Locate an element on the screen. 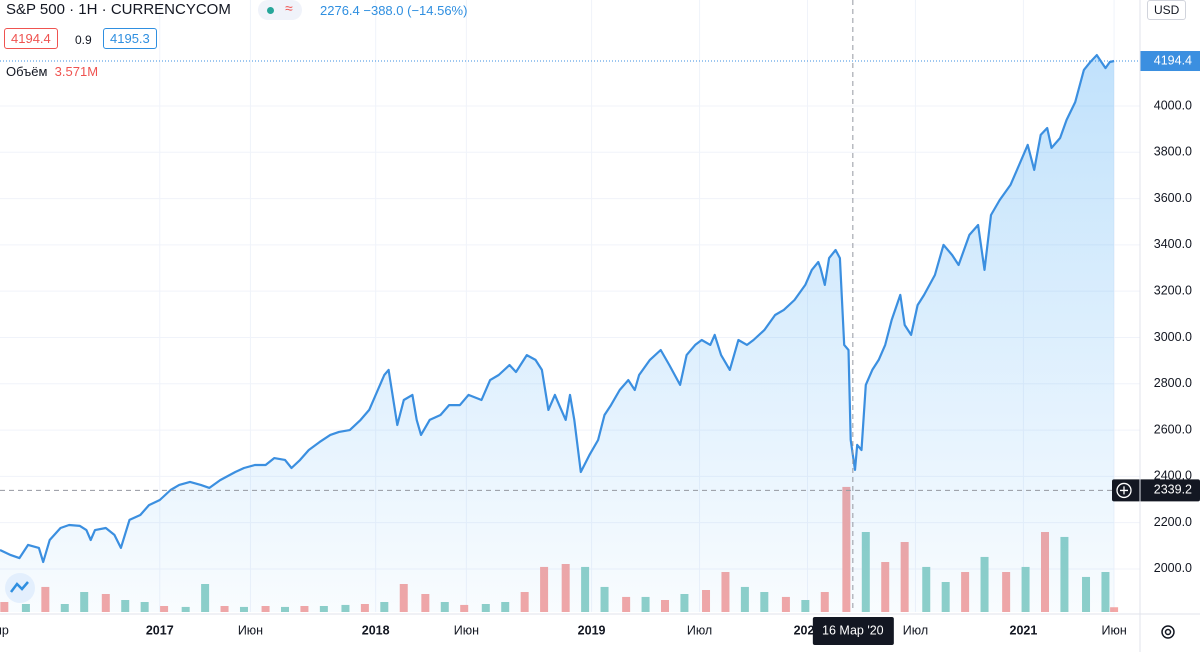 The width and height of the screenshot is (1200, 652). x-tick-label: Апр is located at coordinates (4, 630).